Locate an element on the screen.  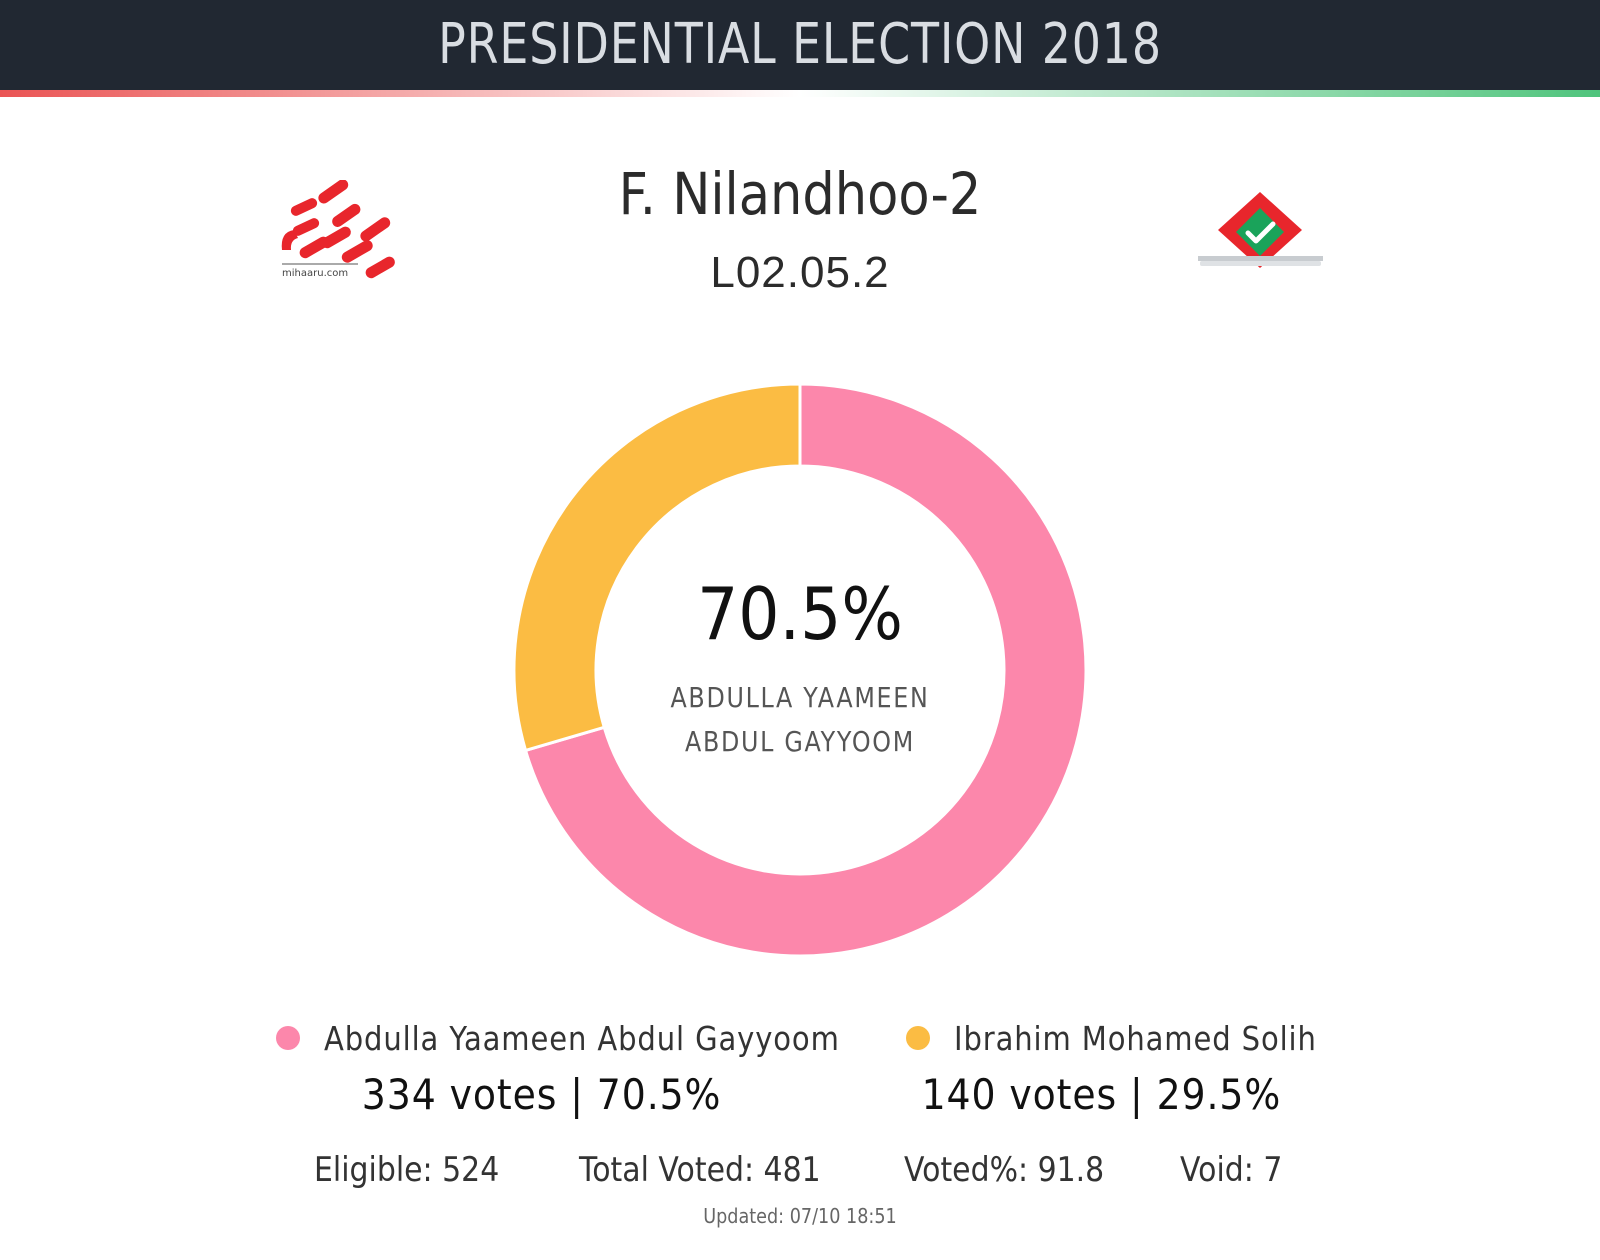
donut-slice-solih is located at coordinates (657, 567).